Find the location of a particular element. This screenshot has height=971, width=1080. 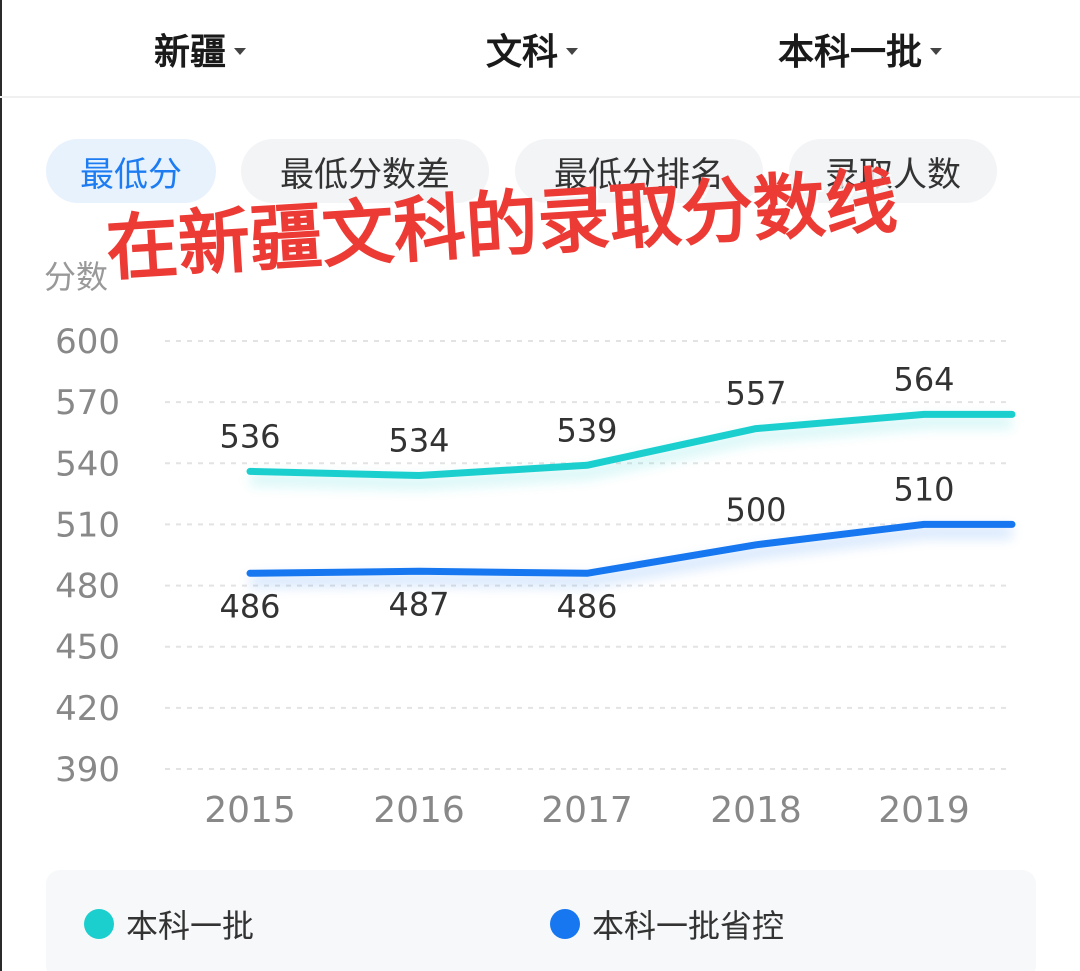

y-tick-label: 570 is located at coordinates (87, 403).